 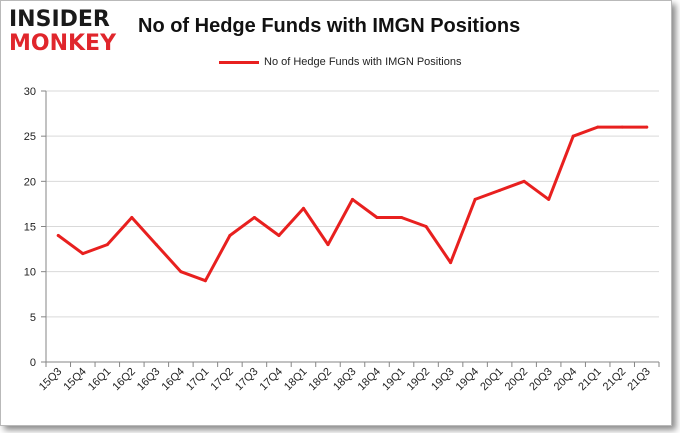 What do you see at coordinates (100, 380) in the screenshot?
I see `x-tick-label: 16Q1` at bounding box center [100, 380].